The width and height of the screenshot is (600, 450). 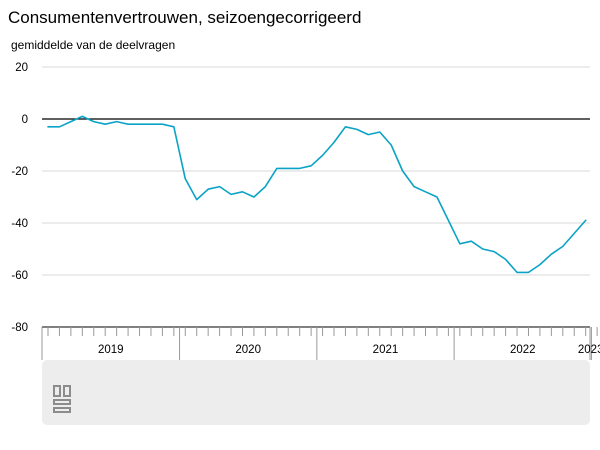 I want to click on x-year-label: 2023, so click(x=589, y=350).